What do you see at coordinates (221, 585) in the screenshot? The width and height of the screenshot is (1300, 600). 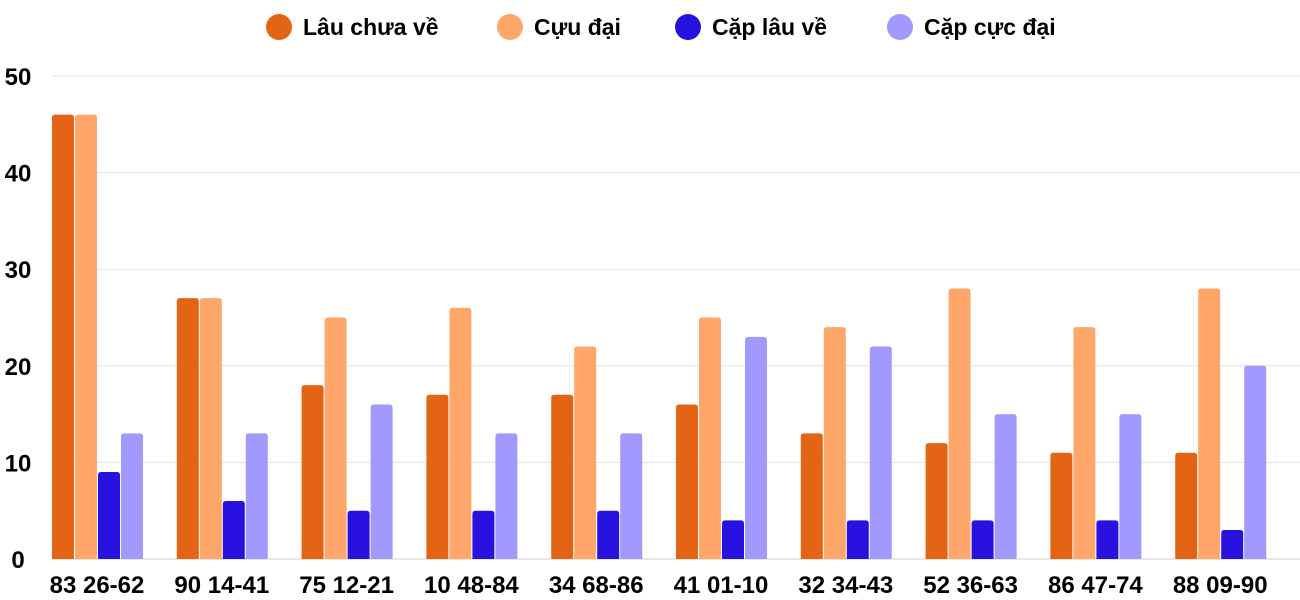 I see `x-tick-label: 90 14-41` at bounding box center [221, 585].